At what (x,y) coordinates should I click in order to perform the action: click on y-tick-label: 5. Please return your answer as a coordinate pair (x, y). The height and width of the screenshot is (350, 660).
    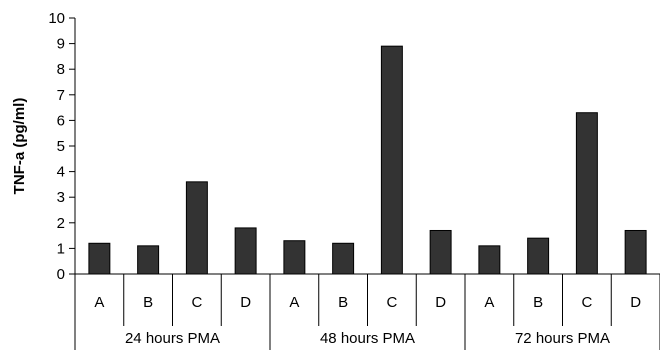
    Looking at the image, I should click on (61, 146).